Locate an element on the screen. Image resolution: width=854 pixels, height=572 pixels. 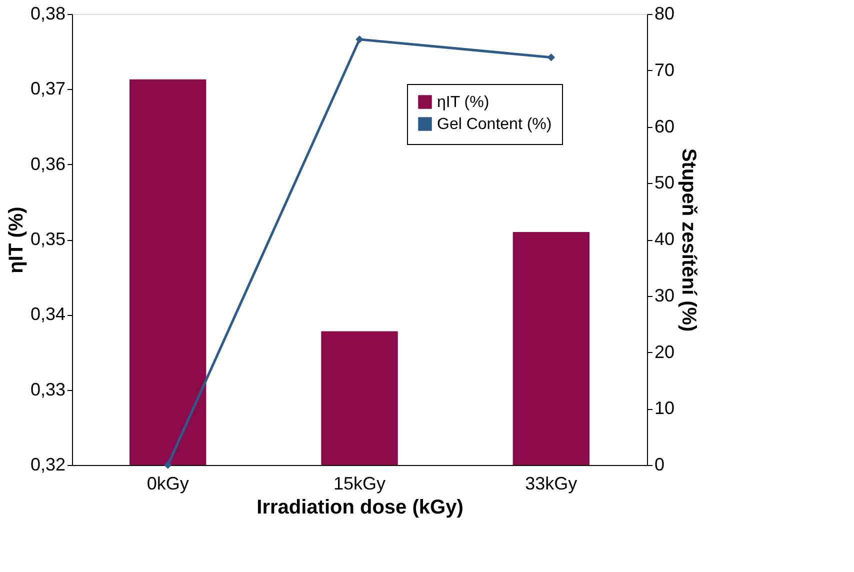
y2-tick-label: 80 is located at coordinates (664, 14).